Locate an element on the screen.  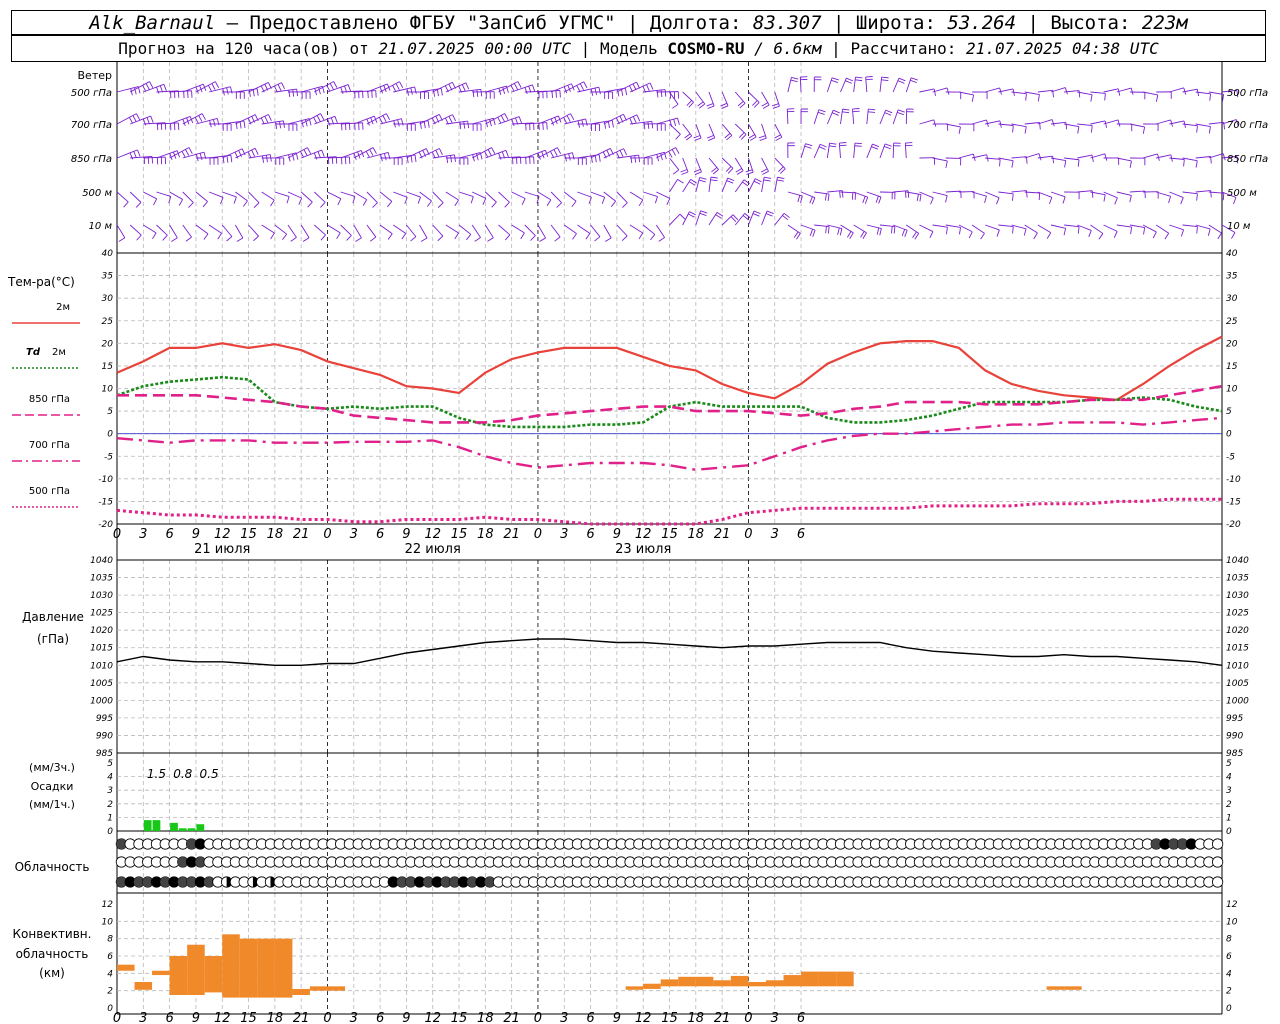
wind-barbs-layer is located at coordinates (677, 159).